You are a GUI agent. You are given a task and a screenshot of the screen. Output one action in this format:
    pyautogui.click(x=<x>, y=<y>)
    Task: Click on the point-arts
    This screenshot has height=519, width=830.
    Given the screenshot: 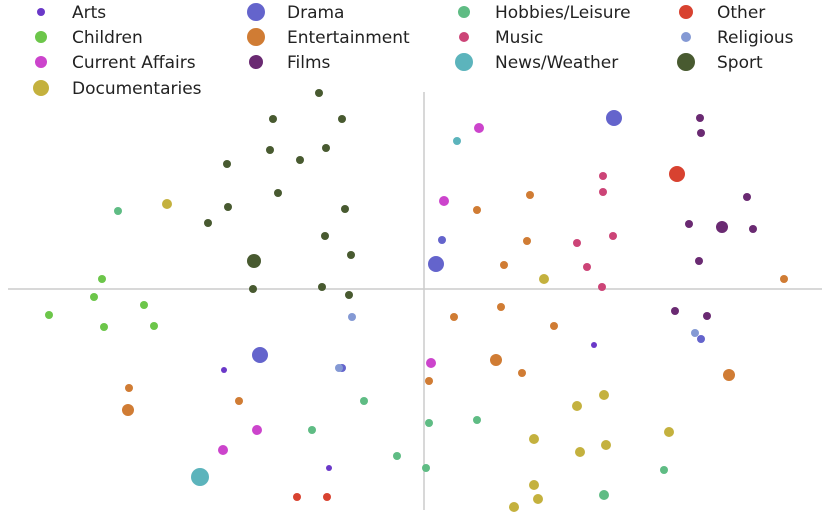 What is the action you would take?
    pyautogui.click(x=224, y=370)
    